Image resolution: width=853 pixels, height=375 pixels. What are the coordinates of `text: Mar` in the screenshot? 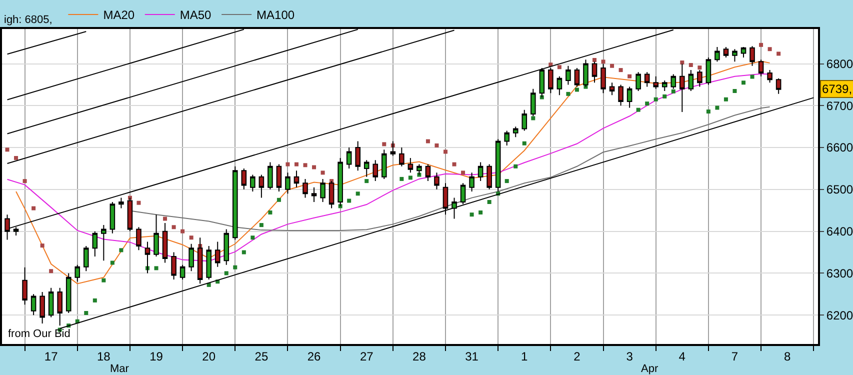 It's located at (120, 369).